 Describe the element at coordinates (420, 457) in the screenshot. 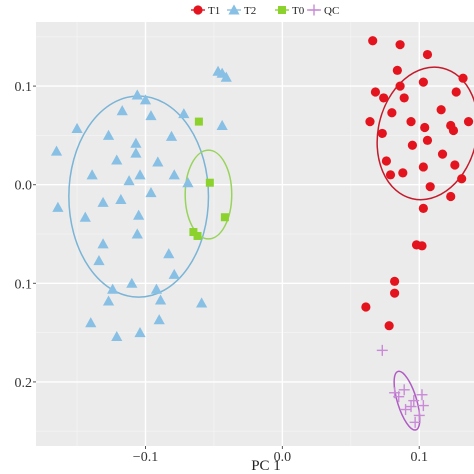

I see `x-tick-label: 0.1` at that location.